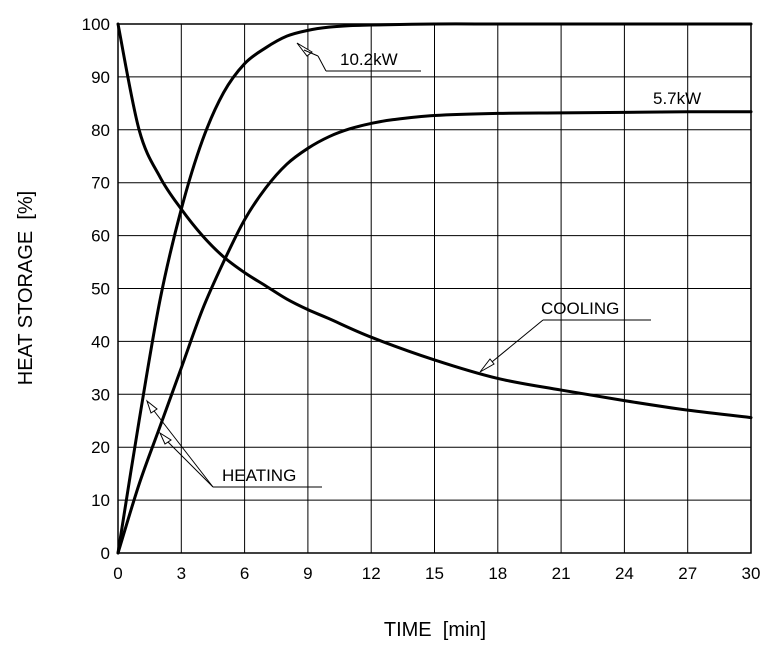 This screenshot has width=765, height=645. I want to click on y-tick-label: 80, so click(100, 130).